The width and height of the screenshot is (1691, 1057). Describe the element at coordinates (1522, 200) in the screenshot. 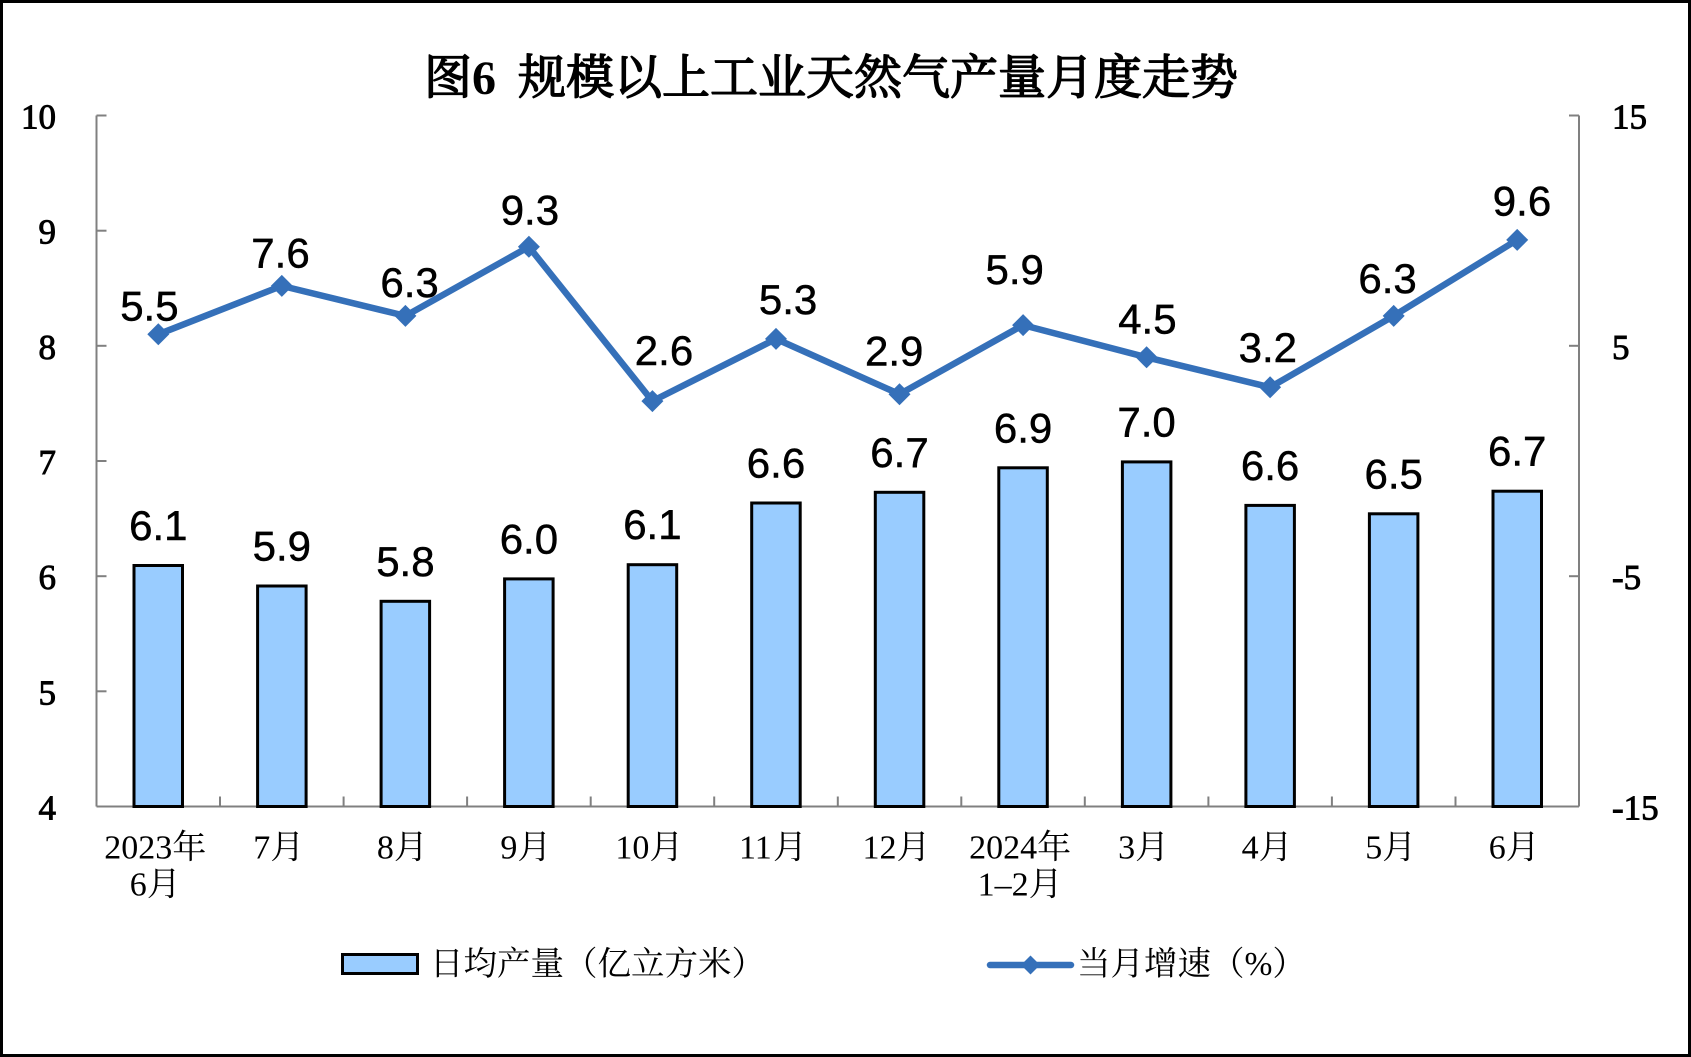

I see `svg-text: 9.6` at that location.